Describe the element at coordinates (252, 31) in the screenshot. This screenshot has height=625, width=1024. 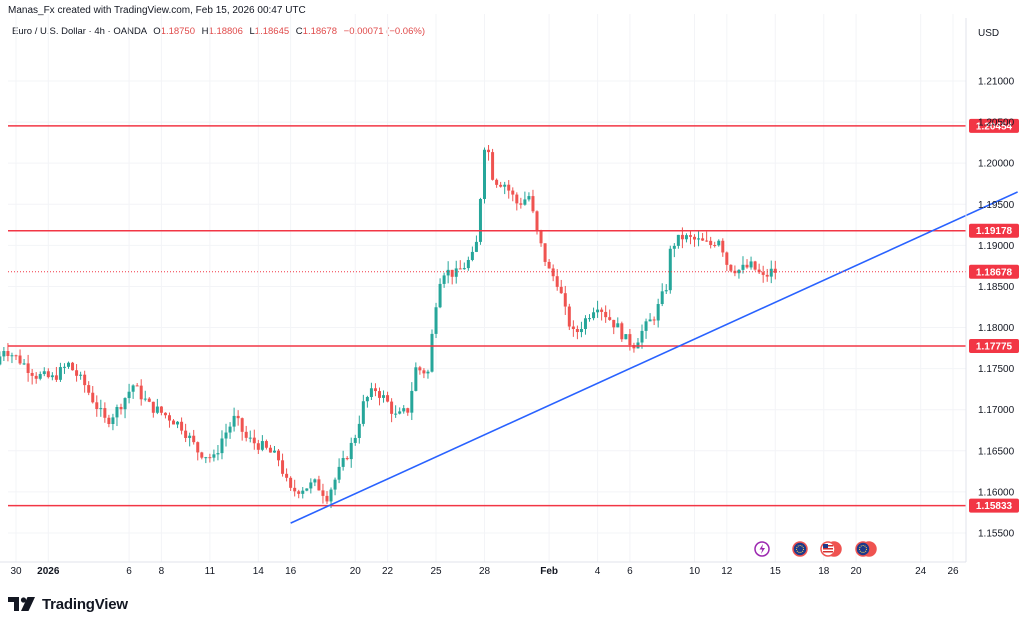
I see `low-label: L` at that location.